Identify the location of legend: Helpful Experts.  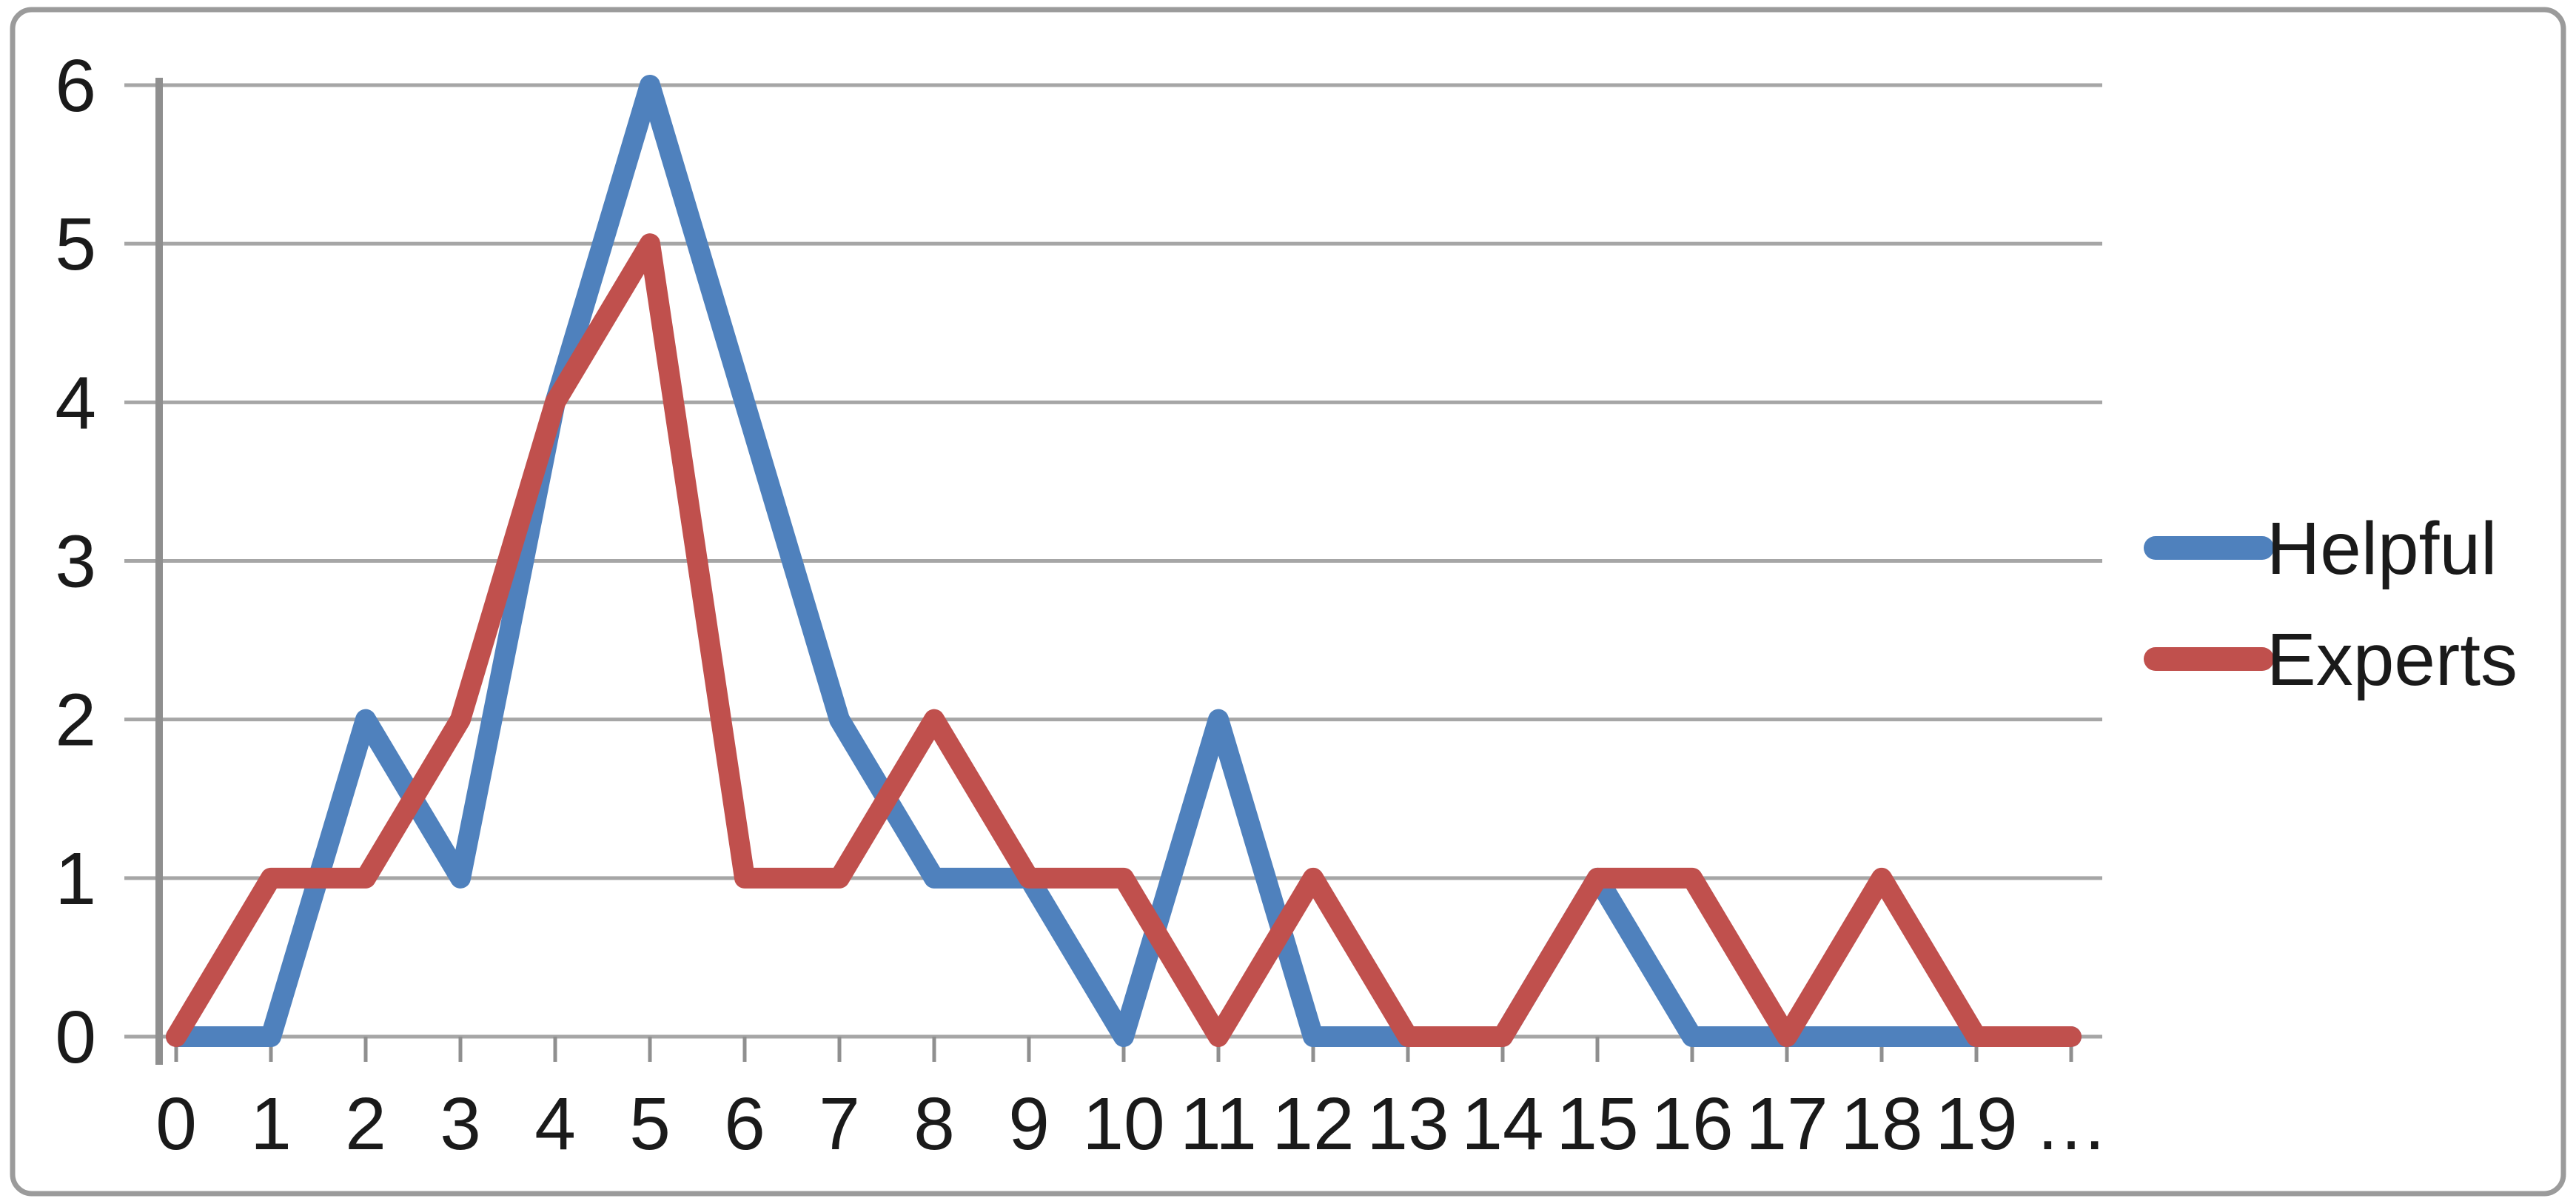
(2331, 604).